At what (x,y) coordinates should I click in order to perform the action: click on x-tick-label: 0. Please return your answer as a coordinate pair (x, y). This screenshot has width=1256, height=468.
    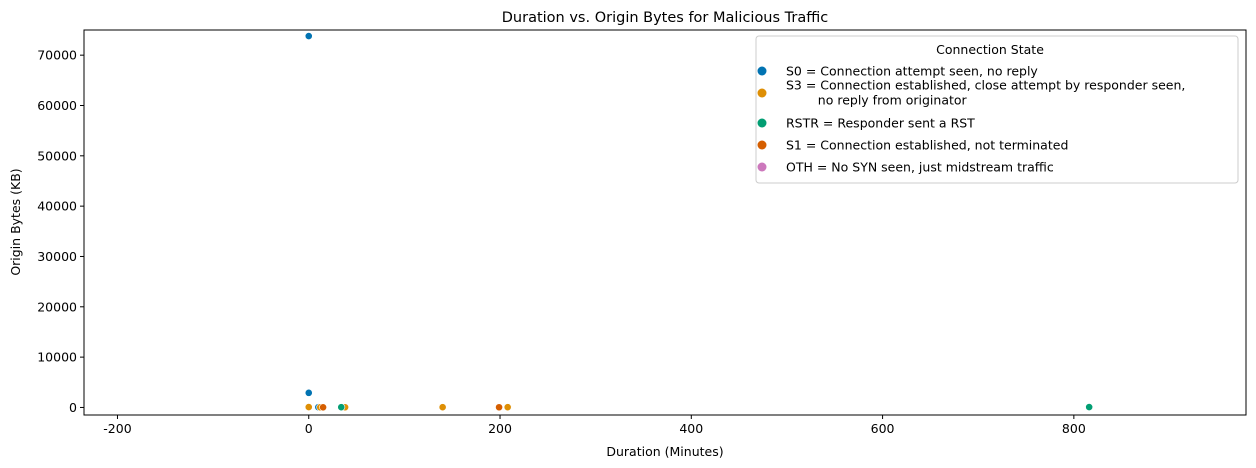
    Looking at the image, I should click on (309, 428).